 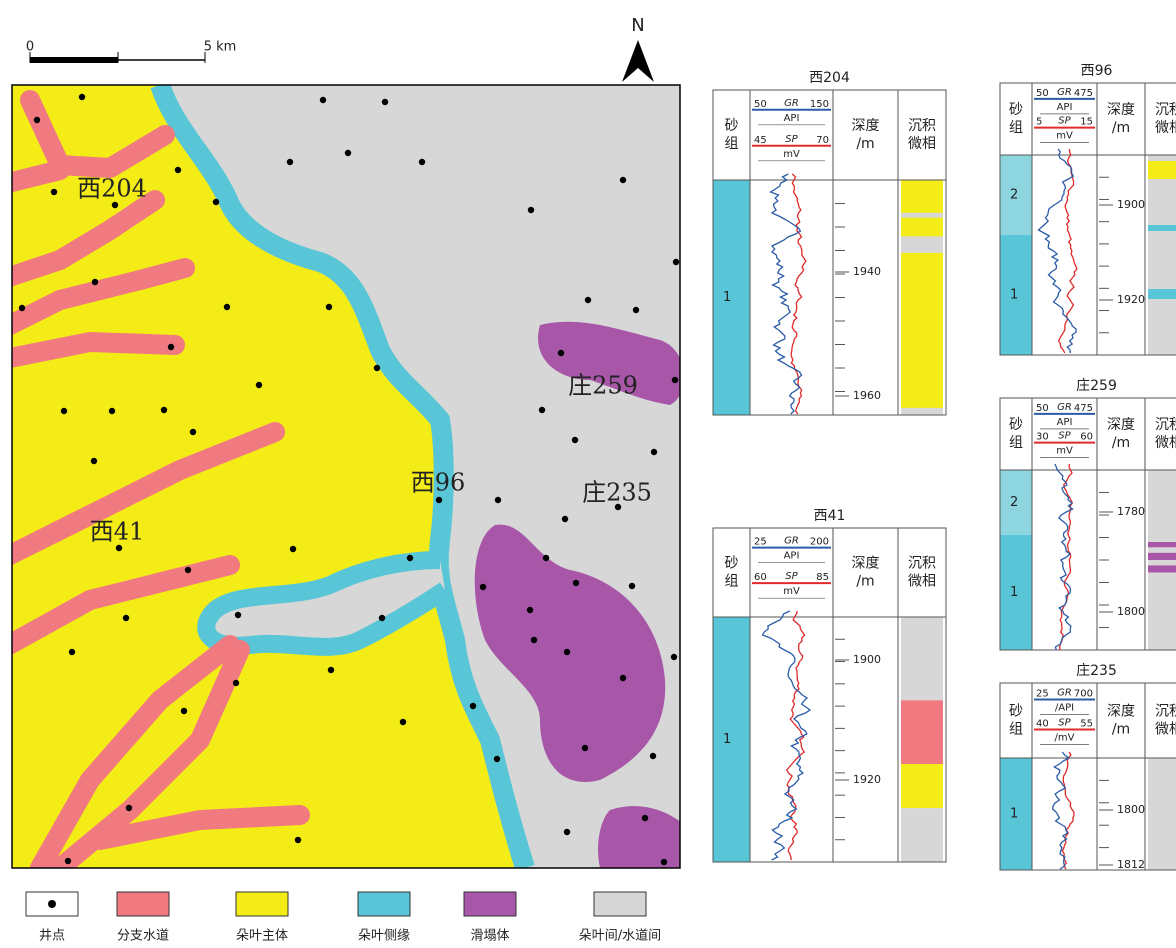 I want to click on curve-max: 475, so click(x=1083, y=93).